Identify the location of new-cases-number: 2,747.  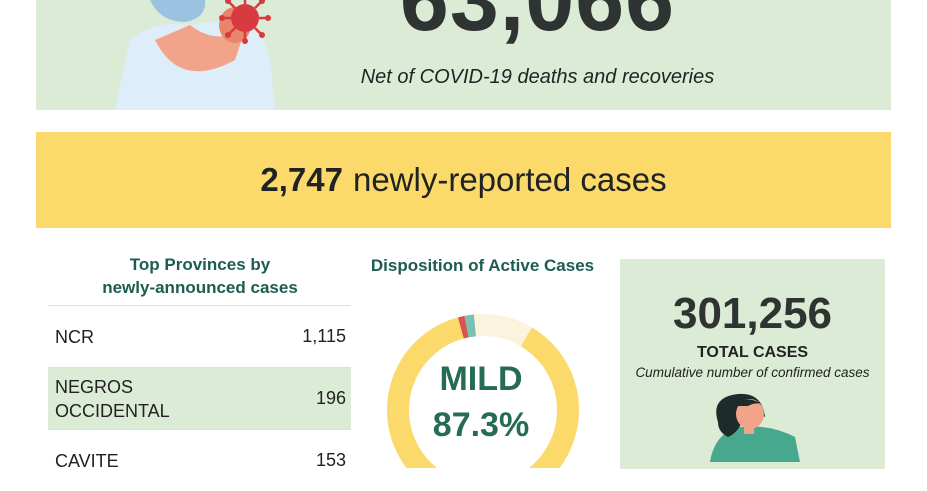
(301, 179).